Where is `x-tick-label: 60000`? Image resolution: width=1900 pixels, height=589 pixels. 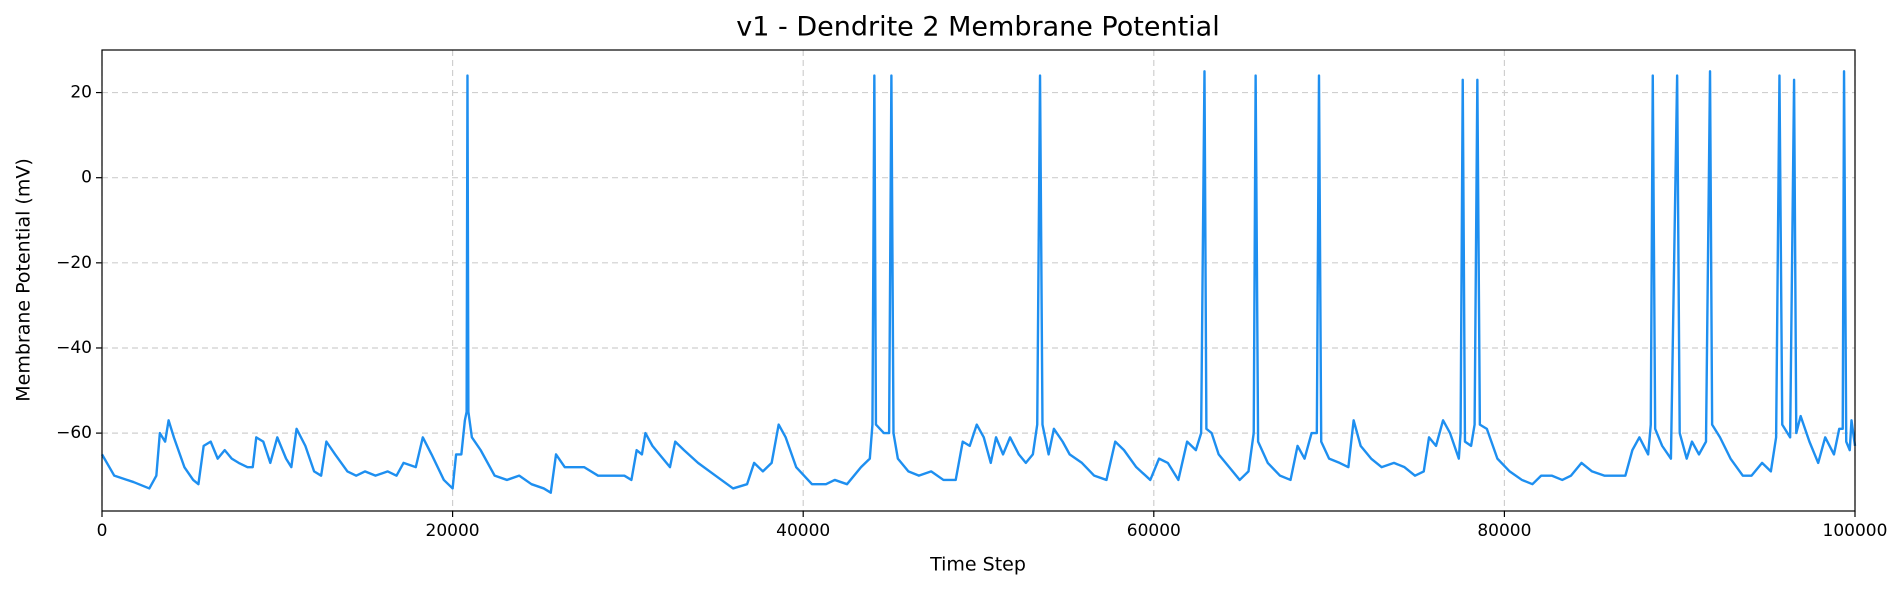
x-tick-label: 60000 is located at coordinates (1154, 531).